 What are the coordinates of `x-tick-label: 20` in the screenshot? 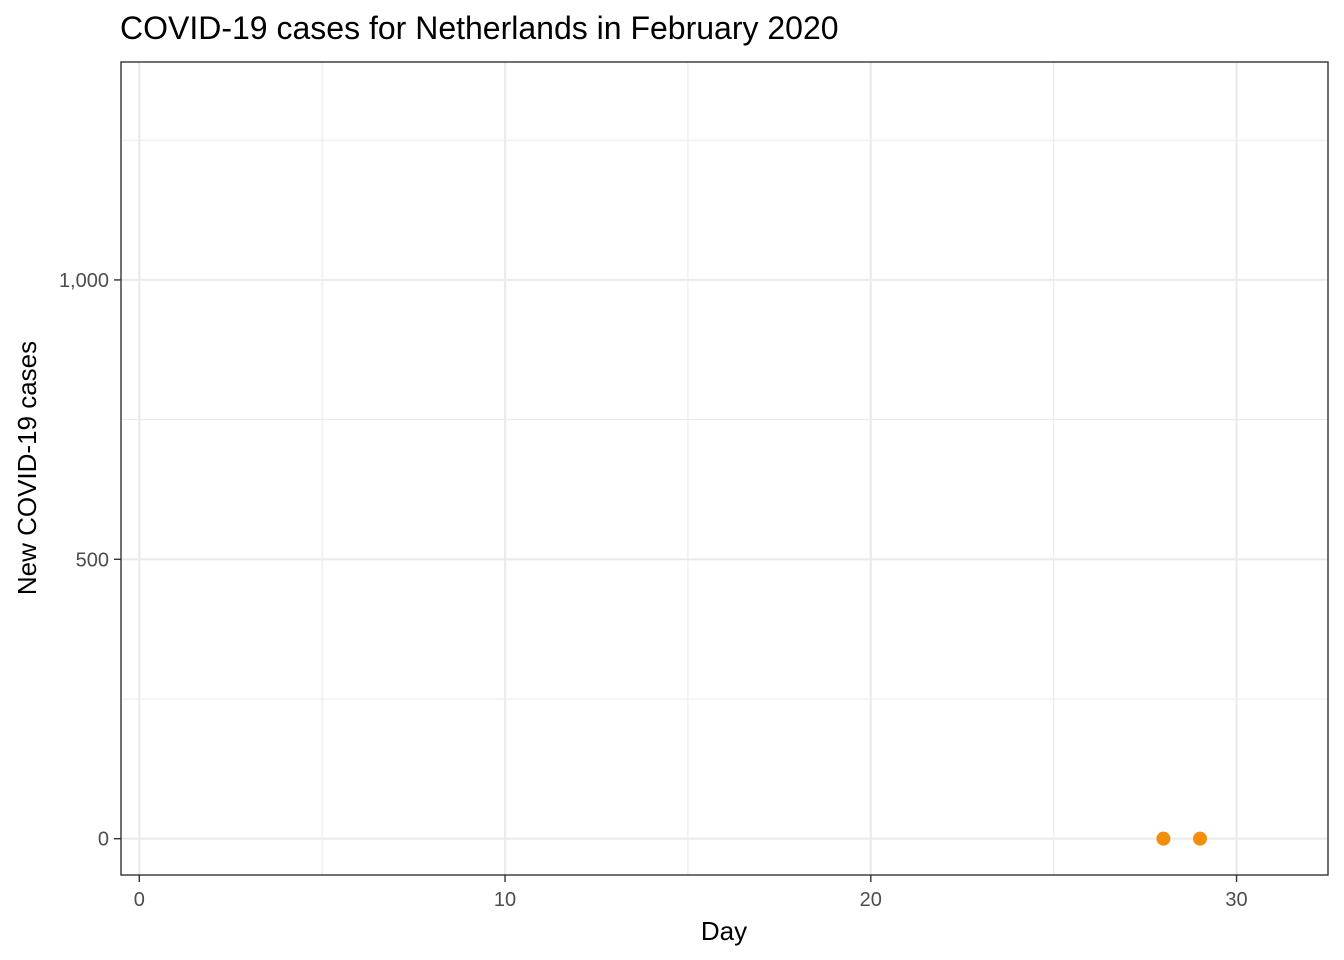 It's located at (871, 900).